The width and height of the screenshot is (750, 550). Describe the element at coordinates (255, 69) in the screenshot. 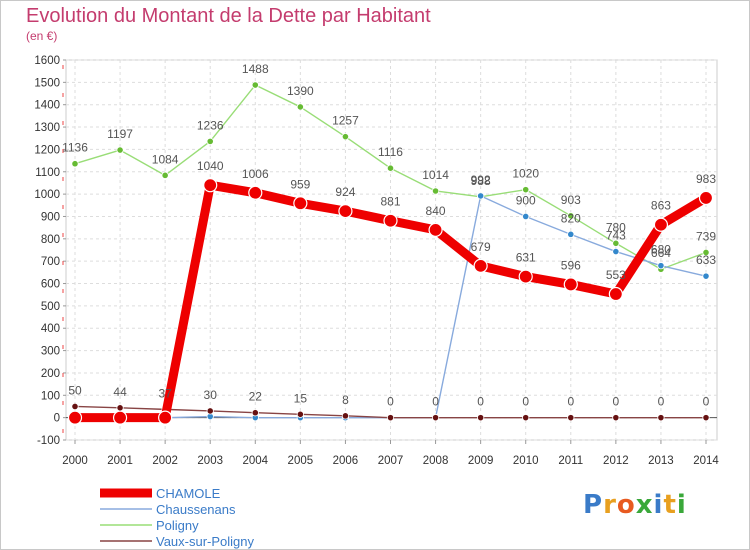

I see `data-label: 1488` at that location.